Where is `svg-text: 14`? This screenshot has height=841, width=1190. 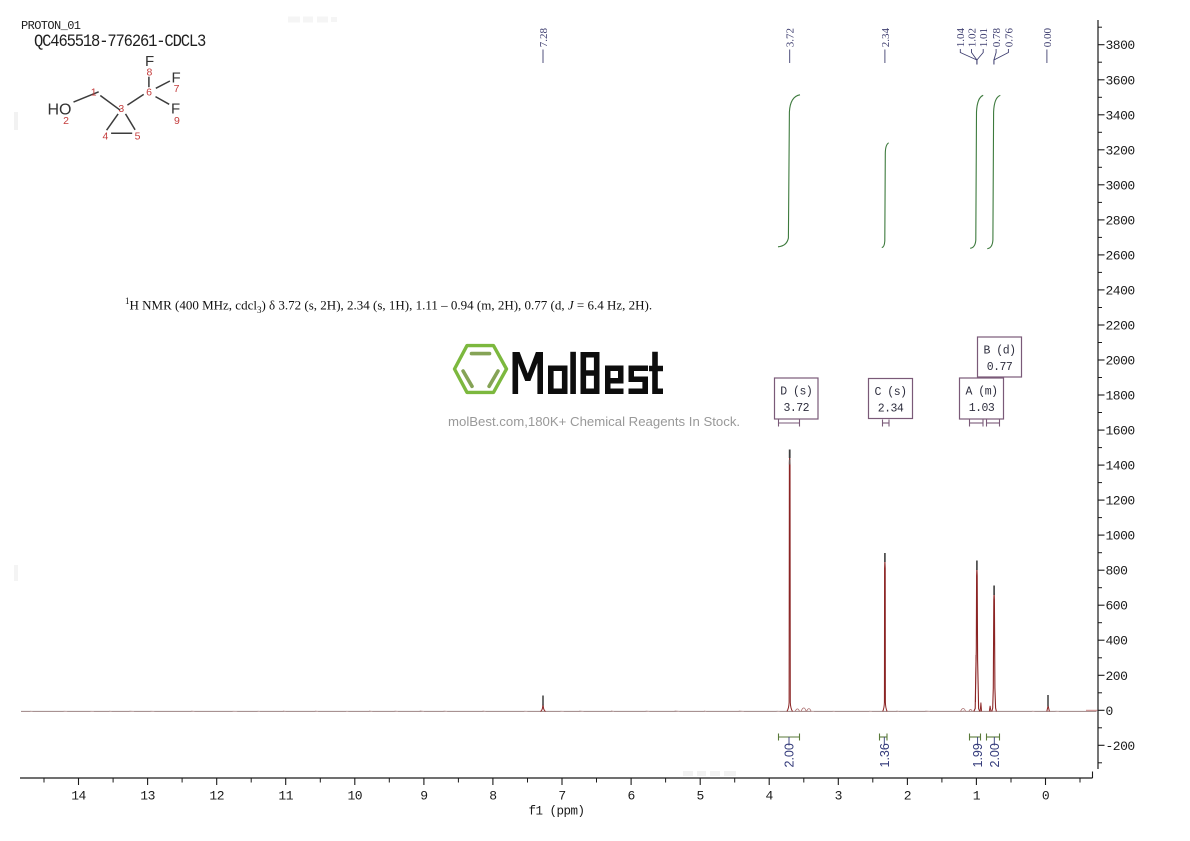
svg-text: 14 is located at coordinates (78, 796).